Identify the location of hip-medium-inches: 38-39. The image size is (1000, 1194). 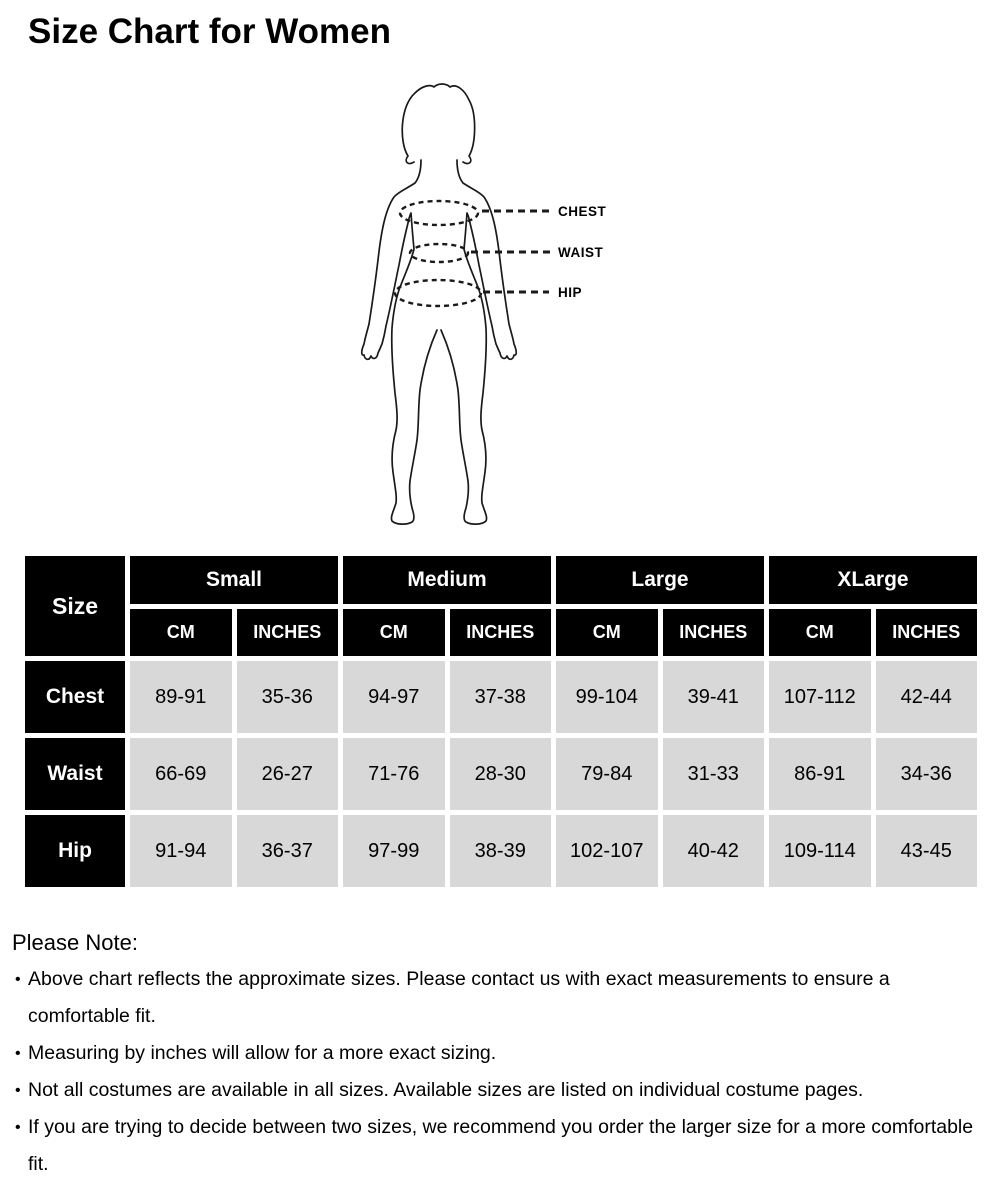
(500, 851).